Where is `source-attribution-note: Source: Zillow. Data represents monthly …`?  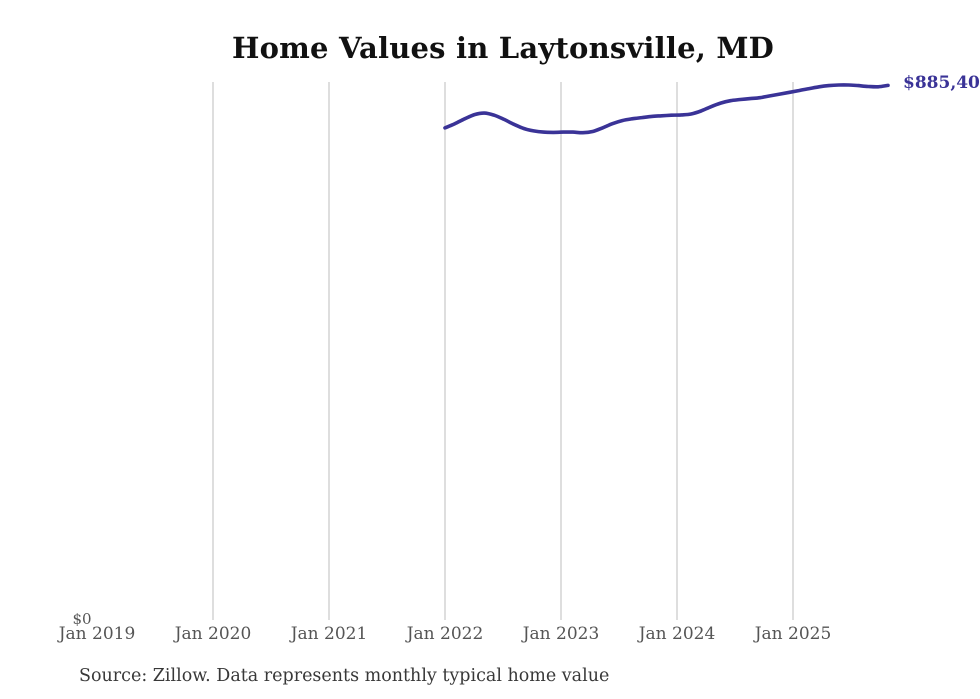 source-attribution-note: Source: Zillow. Data represents monthly … is located at coordinates (344, 676).